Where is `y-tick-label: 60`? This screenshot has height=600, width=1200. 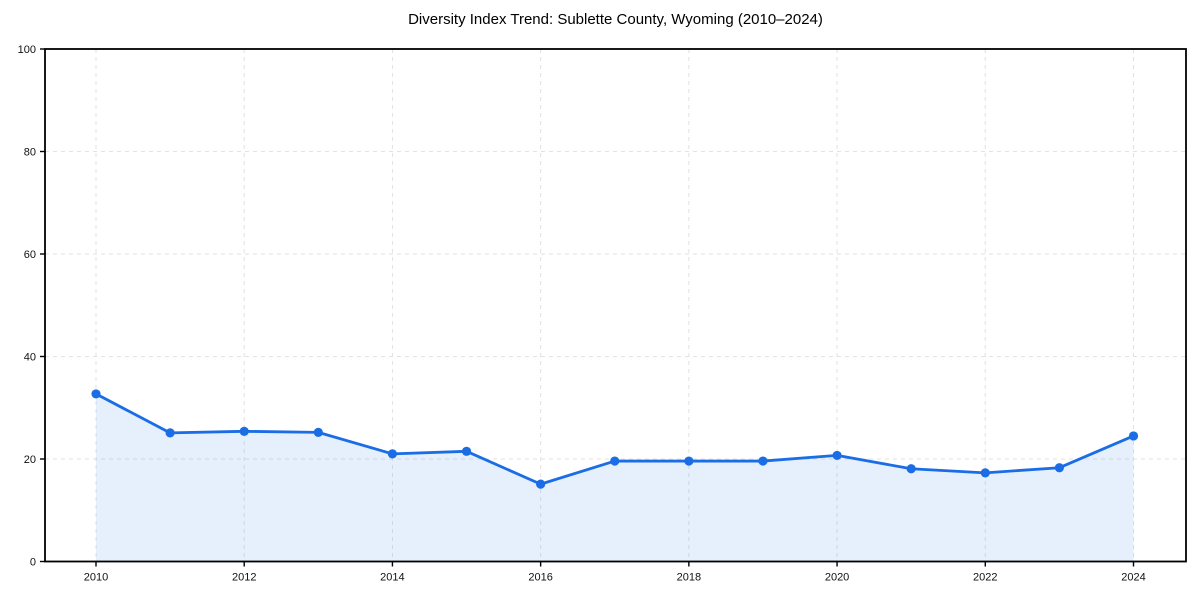
y-tick-label: 60 is located at coordinates (30, 255).